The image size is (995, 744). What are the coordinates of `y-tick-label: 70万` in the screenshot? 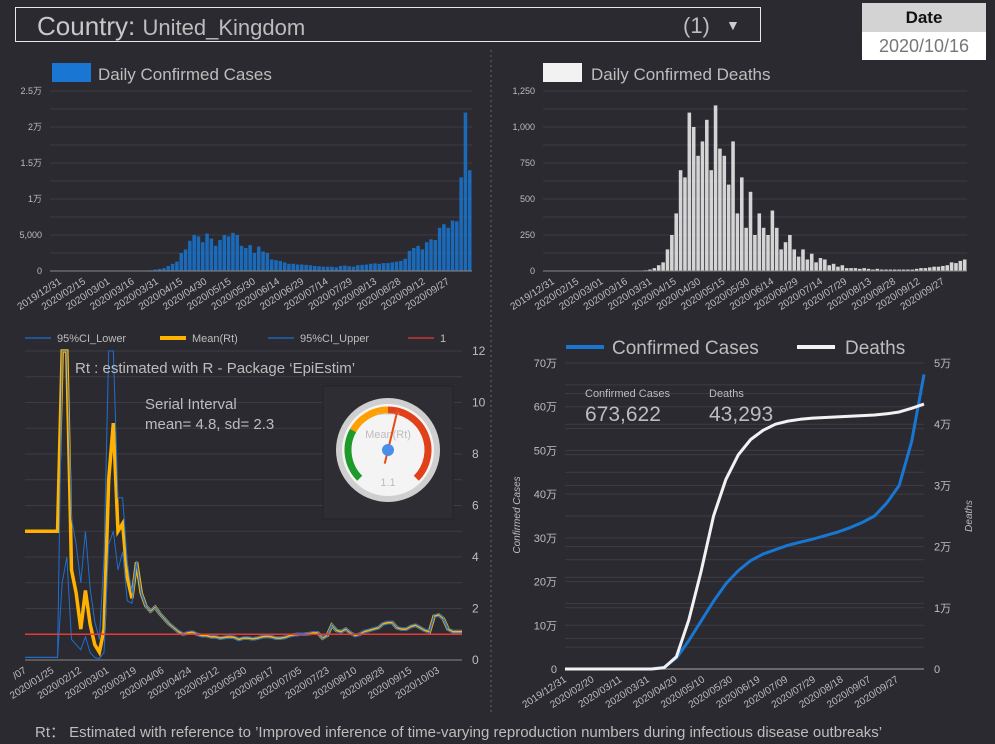 It's located at (545, 364).